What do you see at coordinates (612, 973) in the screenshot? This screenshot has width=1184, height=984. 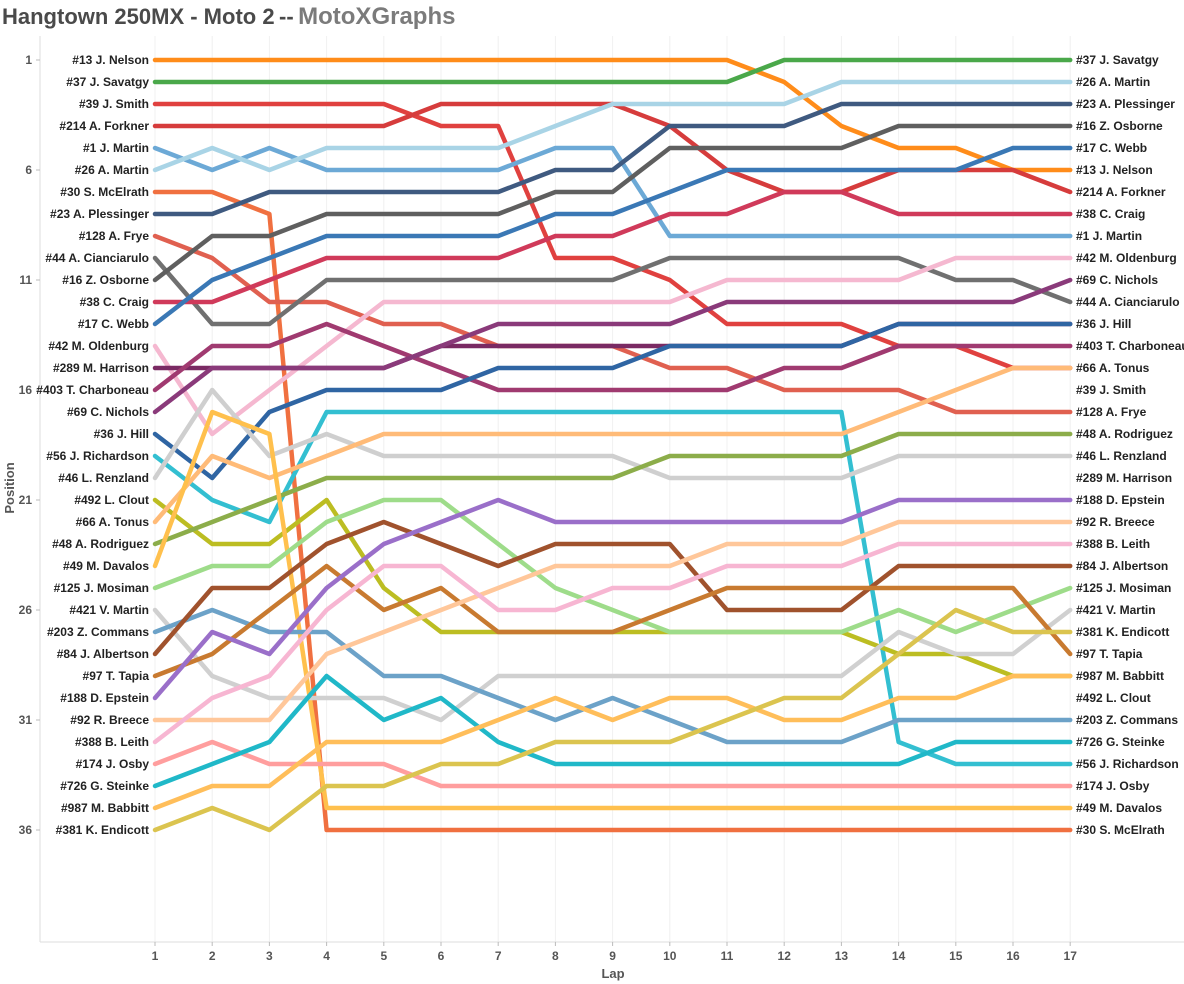 I see `x-axis-title: Lap` at bounding box center [612, 973].